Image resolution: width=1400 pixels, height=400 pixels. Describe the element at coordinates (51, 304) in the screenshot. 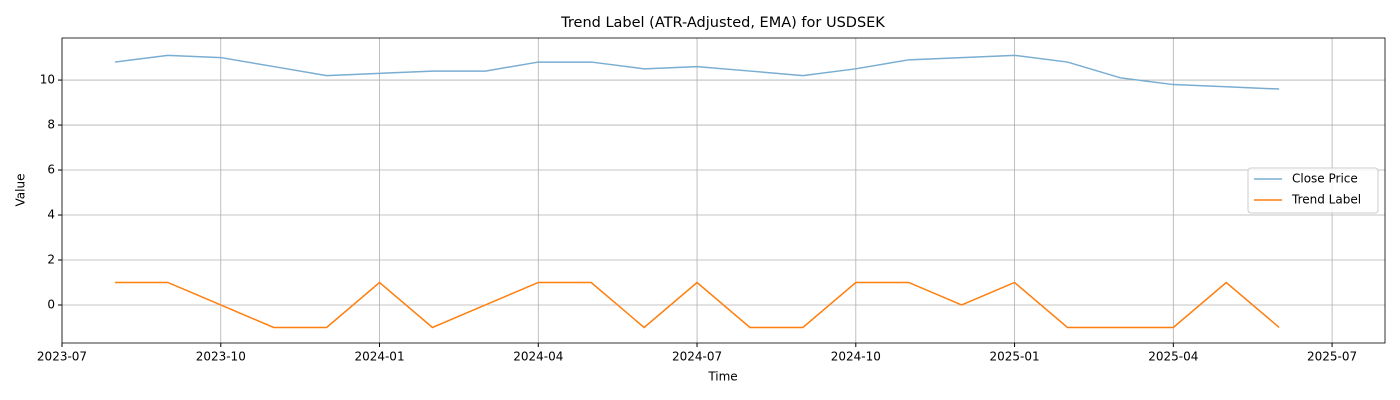

I see `y-tick-label: 0` at that location.